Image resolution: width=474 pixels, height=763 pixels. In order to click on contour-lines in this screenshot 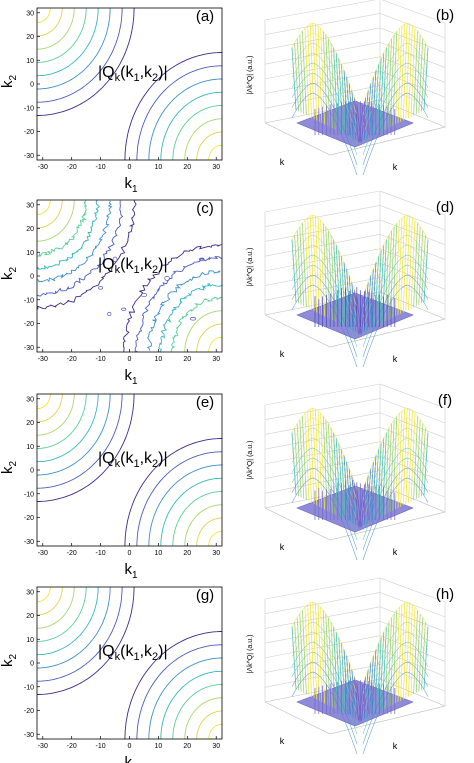, I will do `click(129, 84)`.